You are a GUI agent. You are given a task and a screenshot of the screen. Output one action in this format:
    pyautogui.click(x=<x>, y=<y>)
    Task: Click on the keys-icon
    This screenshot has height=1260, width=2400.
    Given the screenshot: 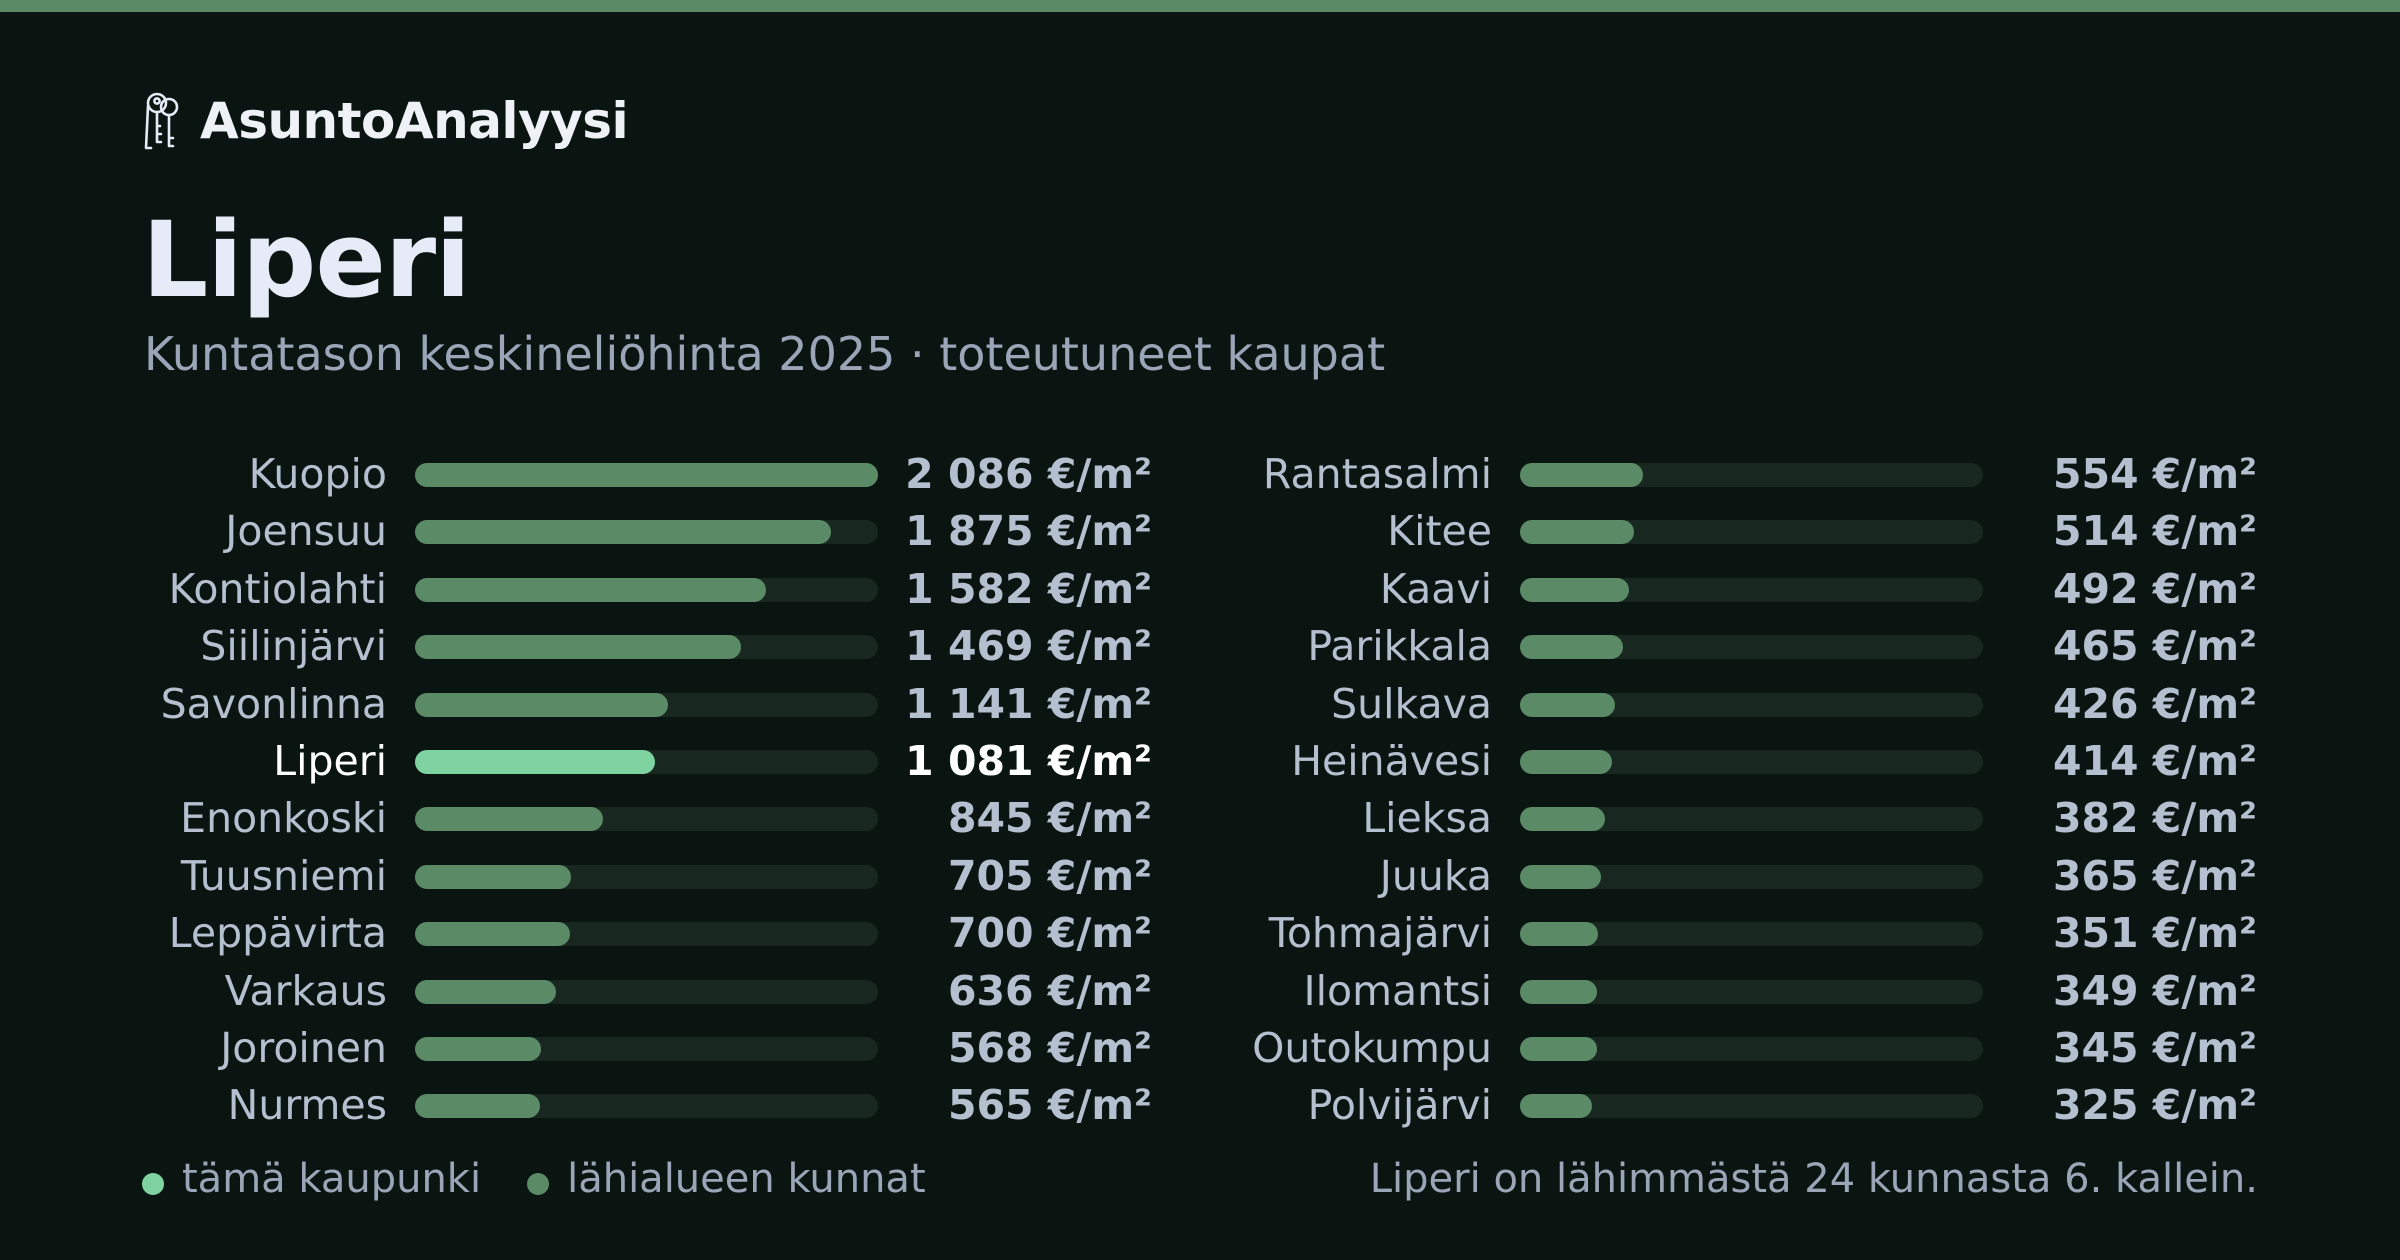 What is the action you would take?
    pyautogui.click(x=161, y=121)
    